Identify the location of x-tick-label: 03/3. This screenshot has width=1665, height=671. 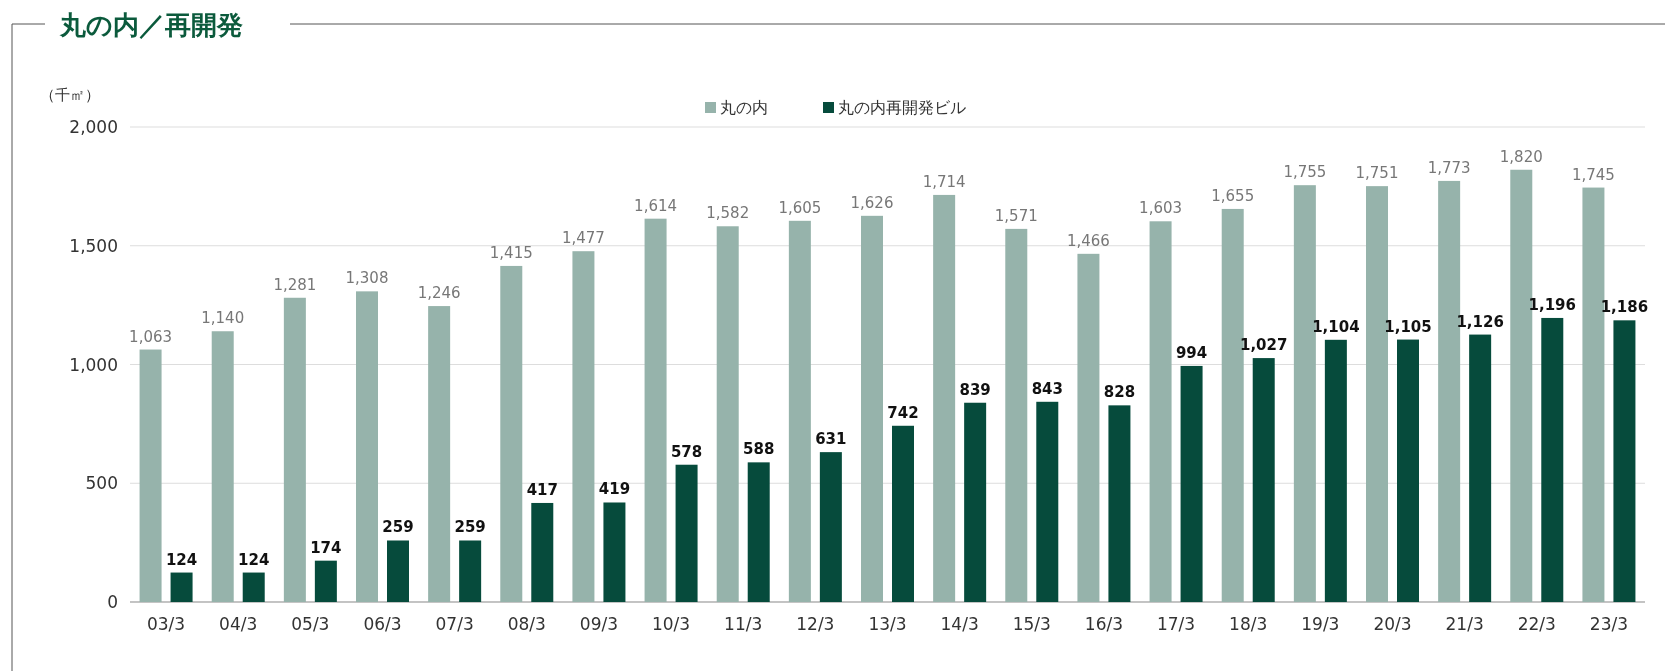
(166, 624).